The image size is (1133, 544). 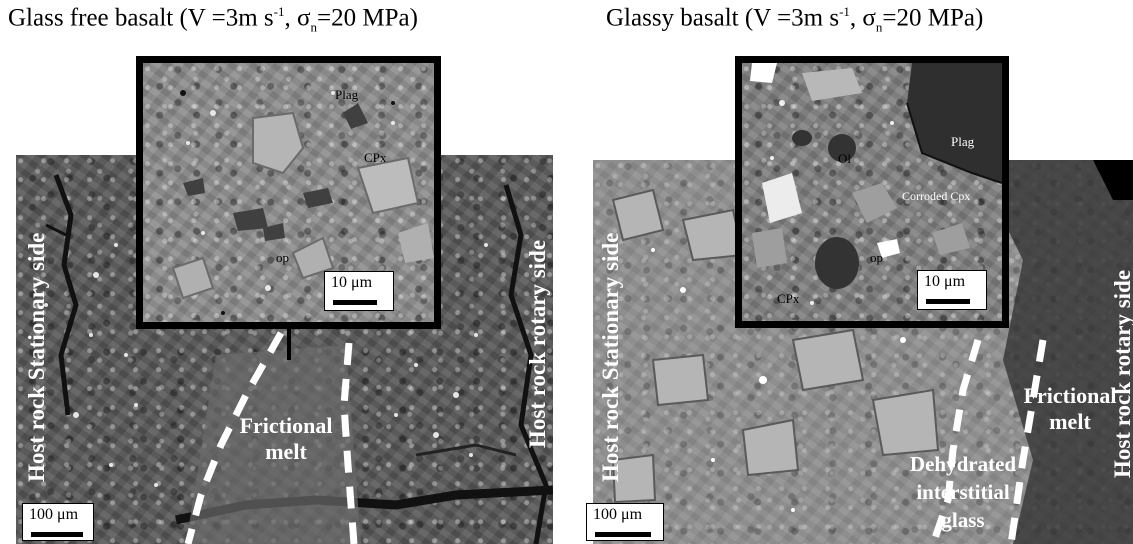 I want to click on glass-label-line: glass, so click(x=963, y=520).